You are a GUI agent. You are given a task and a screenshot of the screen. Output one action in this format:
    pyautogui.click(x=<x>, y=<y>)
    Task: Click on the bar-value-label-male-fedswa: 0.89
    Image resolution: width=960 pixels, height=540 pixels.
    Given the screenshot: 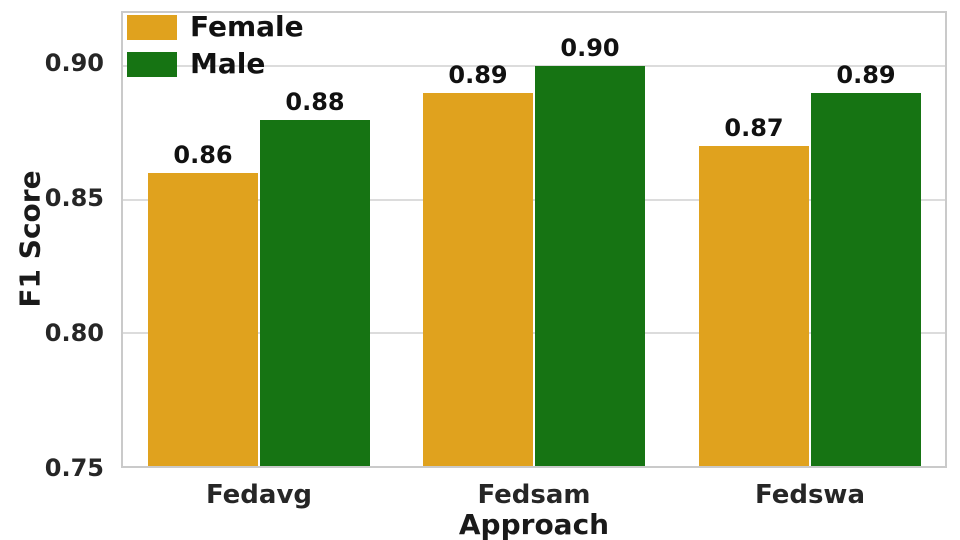 What is the action you would take?
    pyautogui.click(x=866, y=74)
    